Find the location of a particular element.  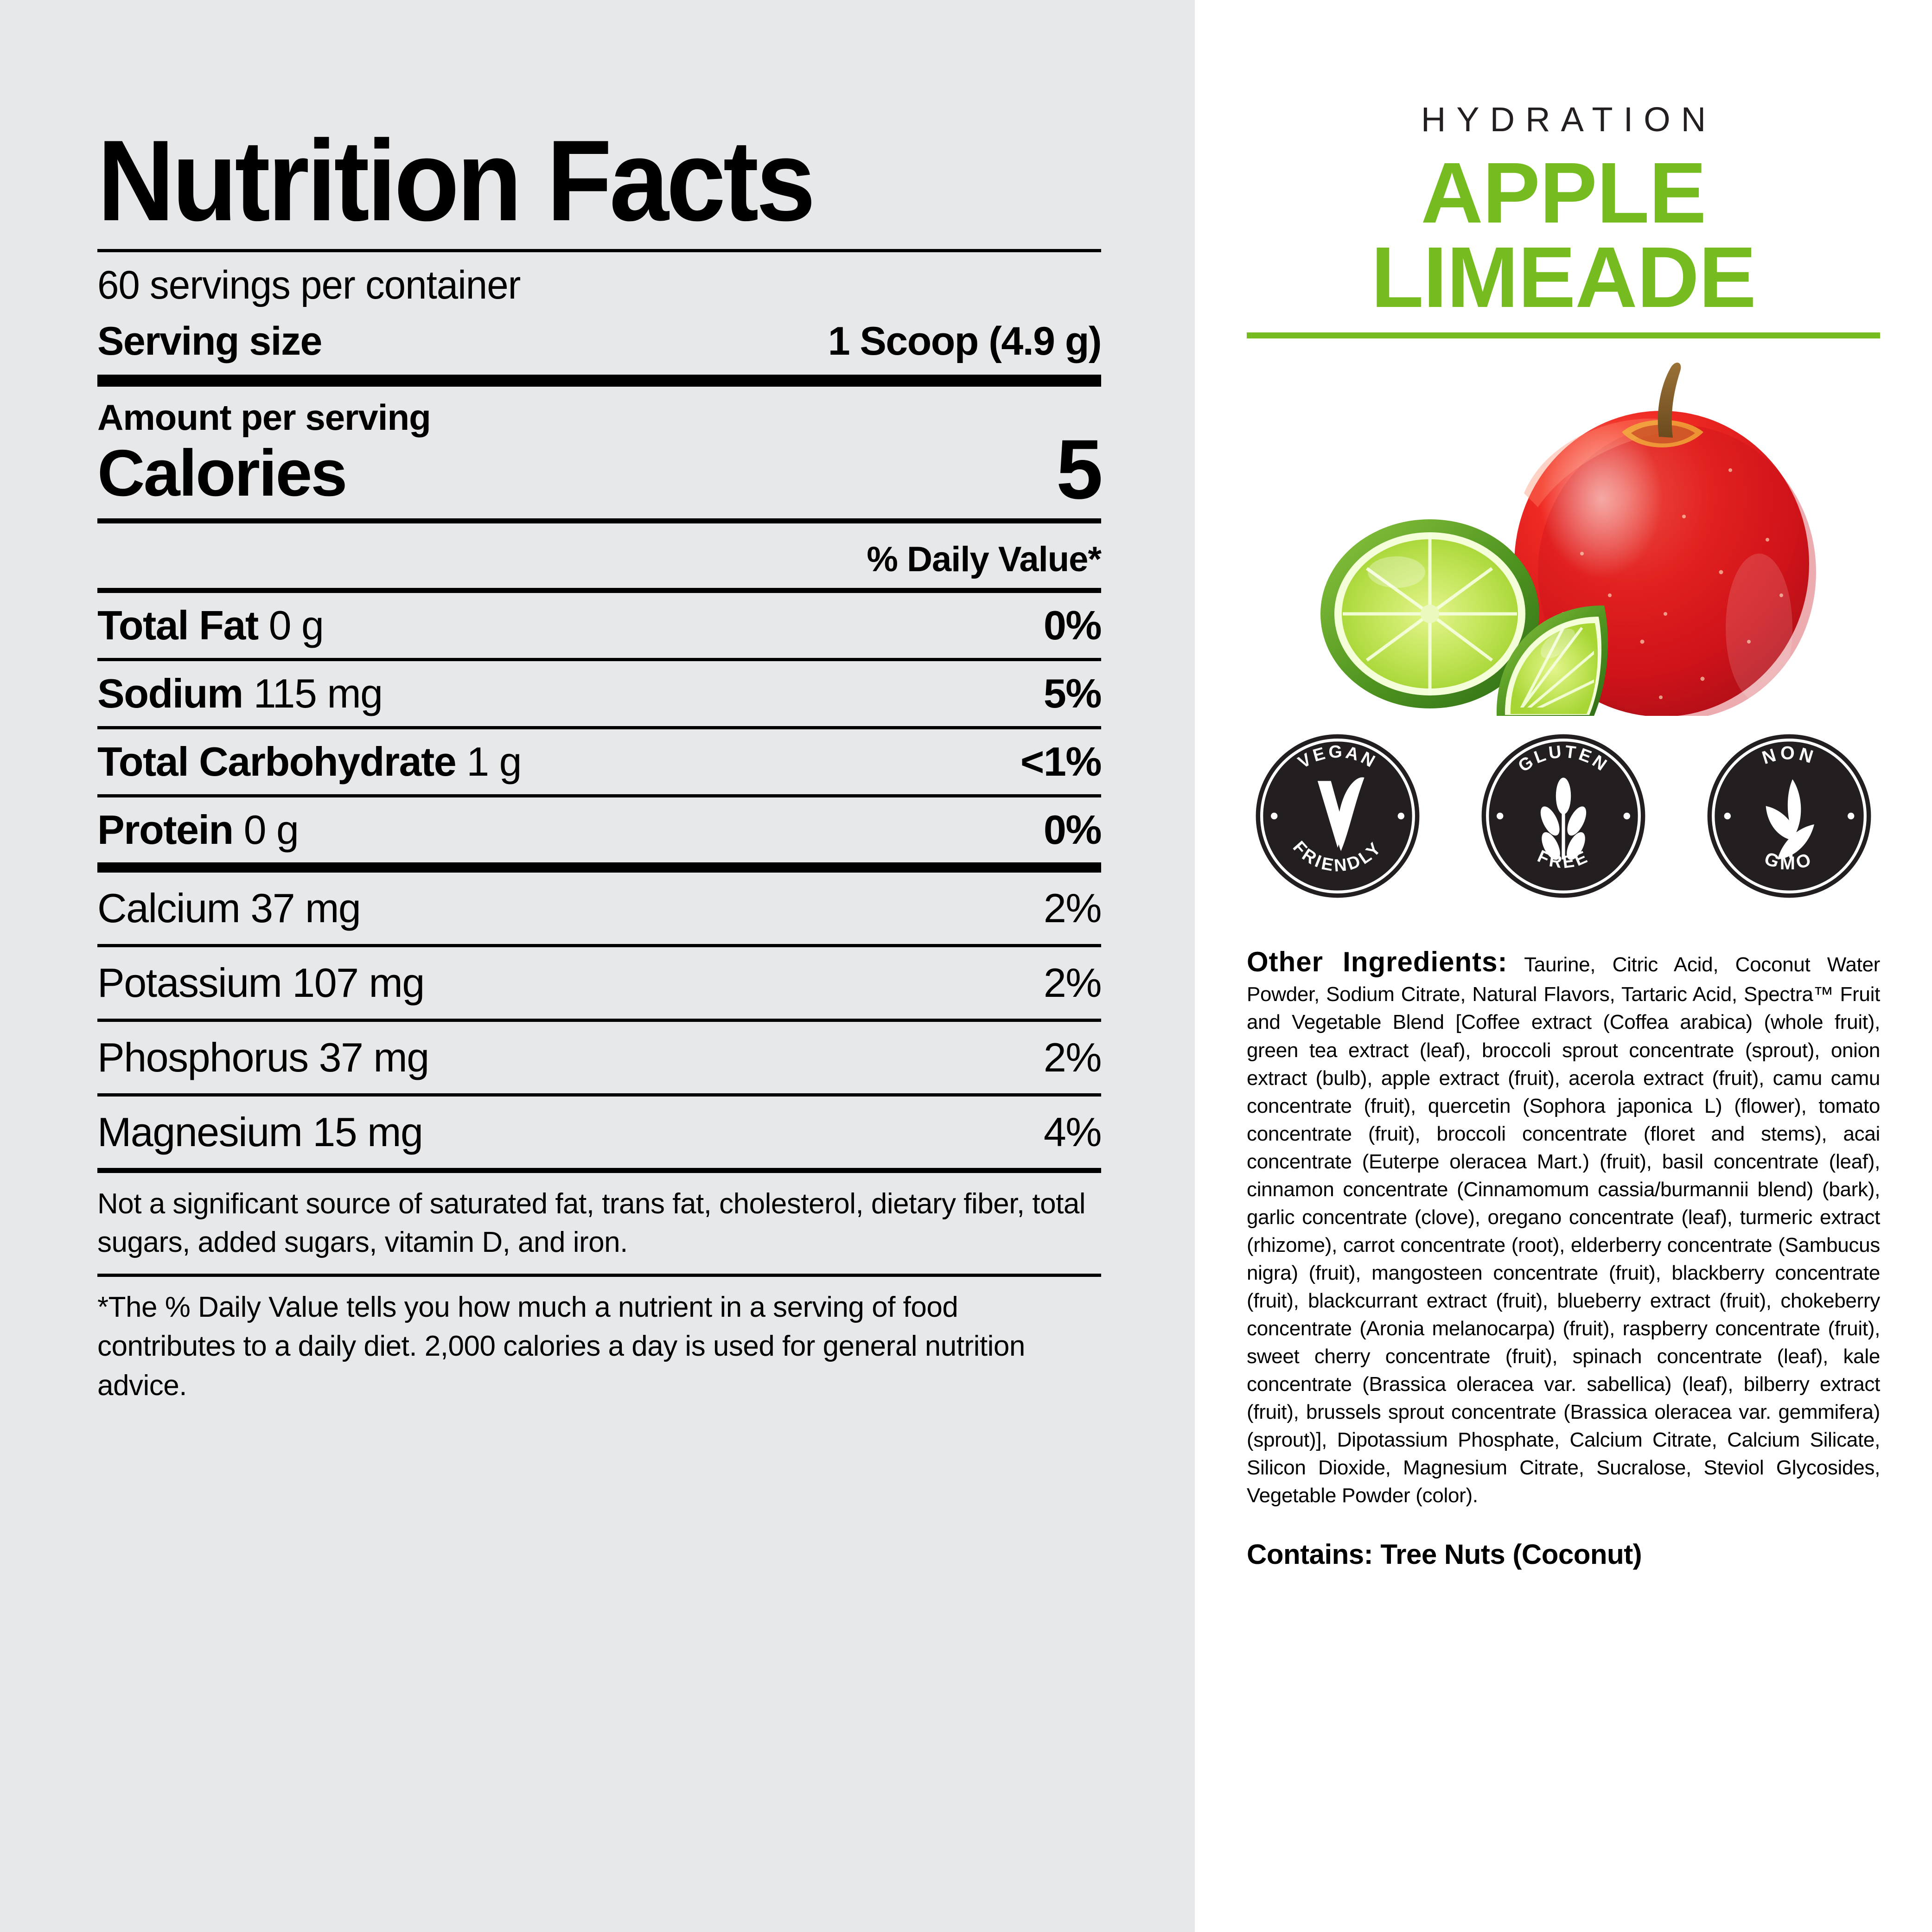

nutrient-dv: 5% is located at coordinates (1072, 693).